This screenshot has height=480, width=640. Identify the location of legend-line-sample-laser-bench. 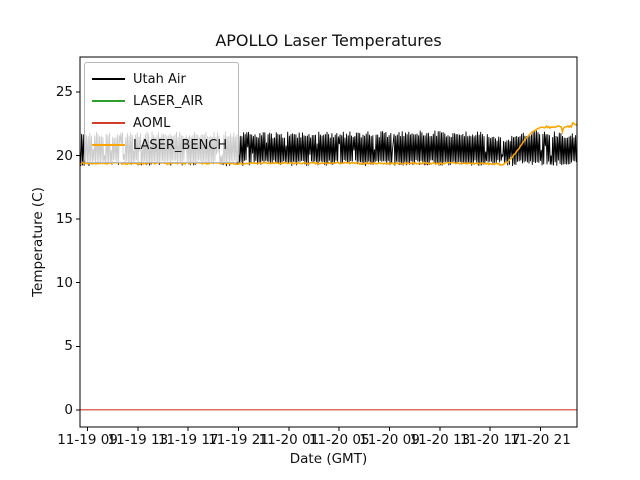
(108, 145).